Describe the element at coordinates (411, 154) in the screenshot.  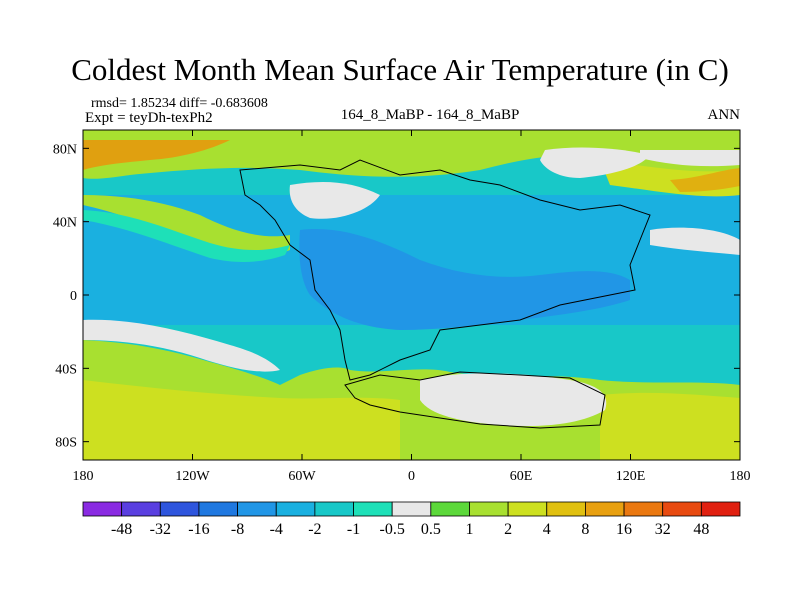
I see `field-north-green` at that location.